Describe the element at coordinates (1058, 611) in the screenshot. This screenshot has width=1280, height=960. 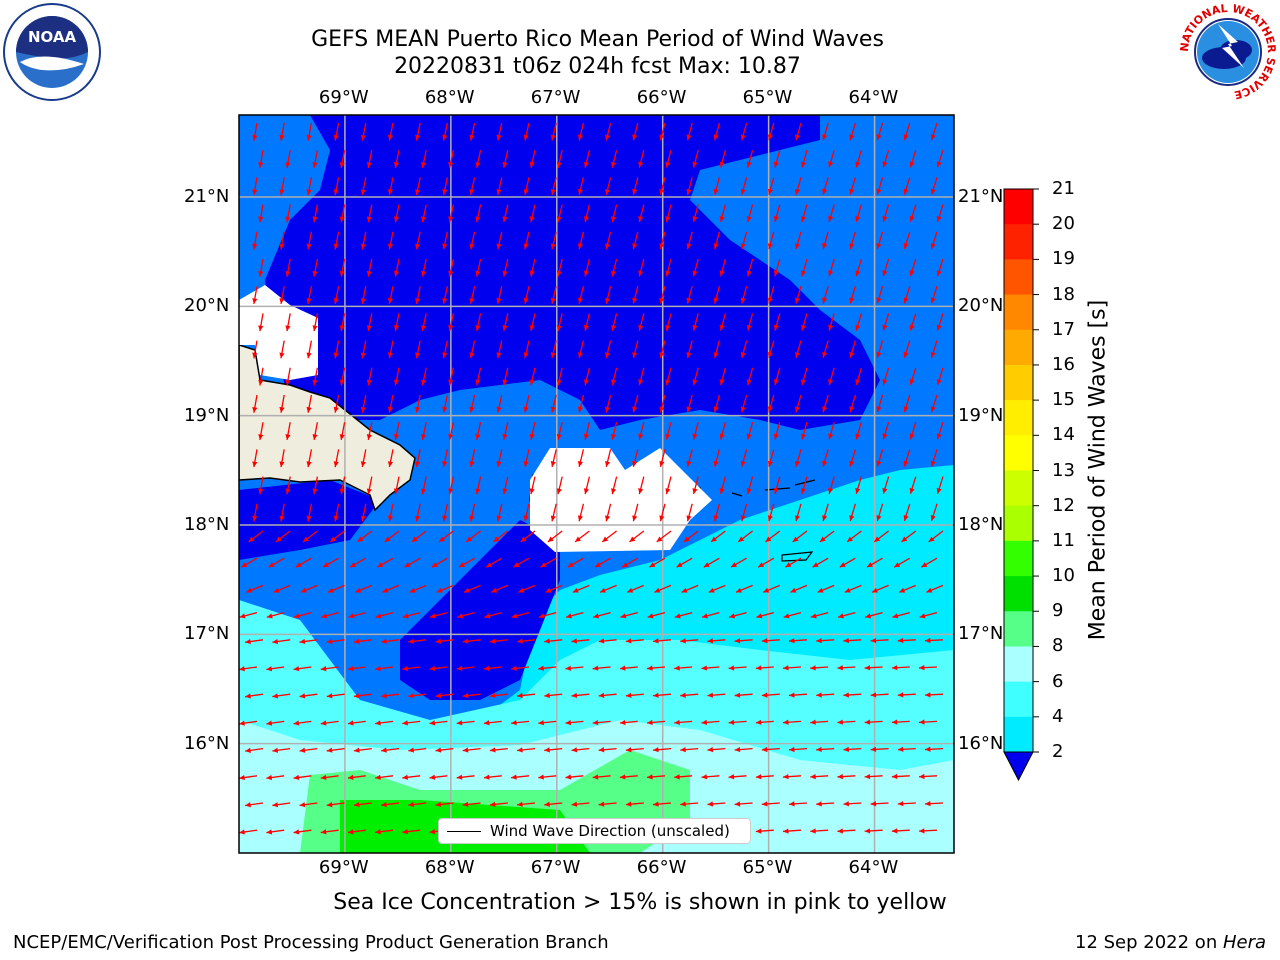
I see `colorbar-tick-label: 9` at that location.